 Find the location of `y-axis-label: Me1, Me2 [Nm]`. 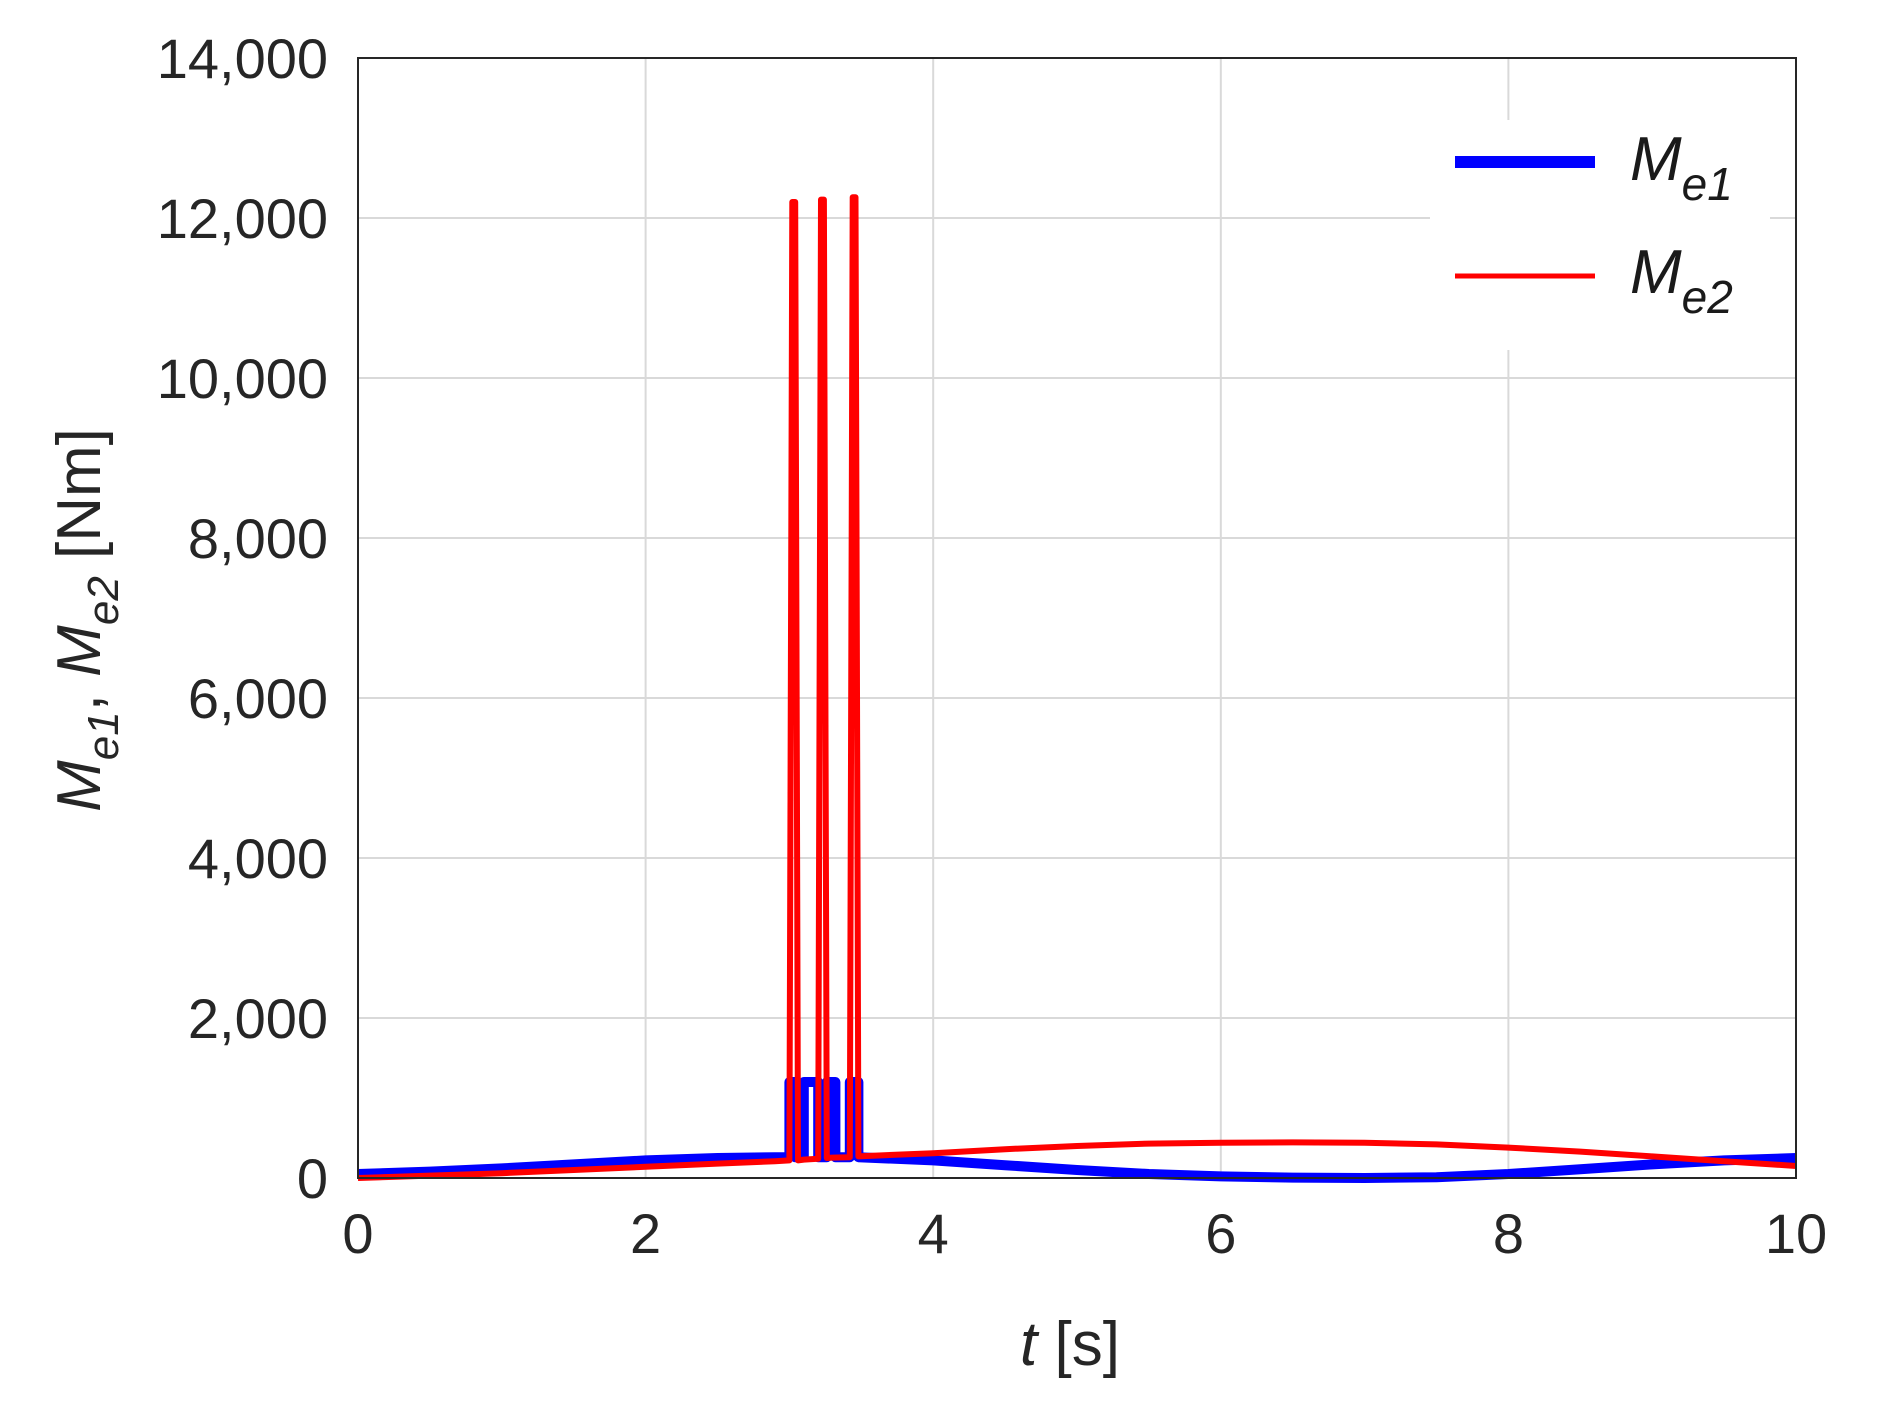

y-axis-label: Me1, Me2 [Nm] is located at coordinates (86, 620).